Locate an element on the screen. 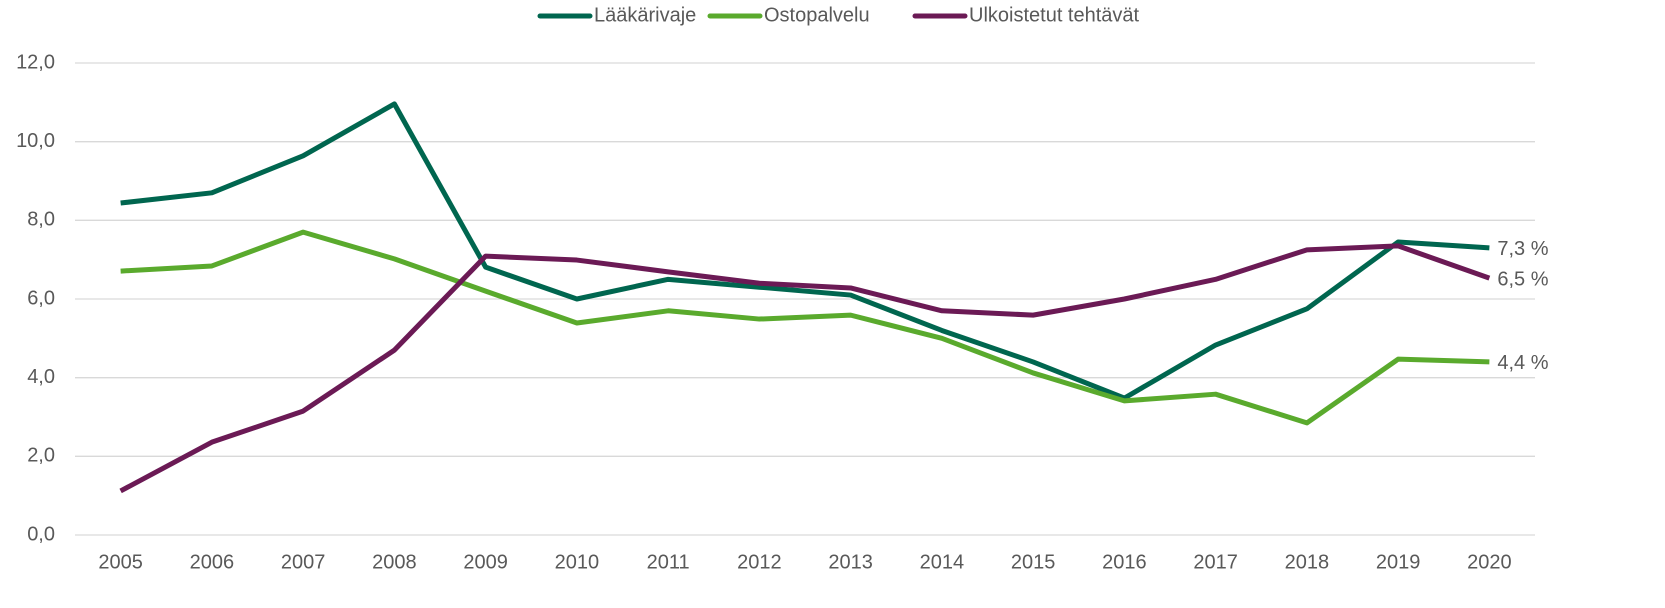 Image resolution: width=1665 pixels, height=608 pixels. x-tick-label: 2005 is located at coordinates (120, 562).